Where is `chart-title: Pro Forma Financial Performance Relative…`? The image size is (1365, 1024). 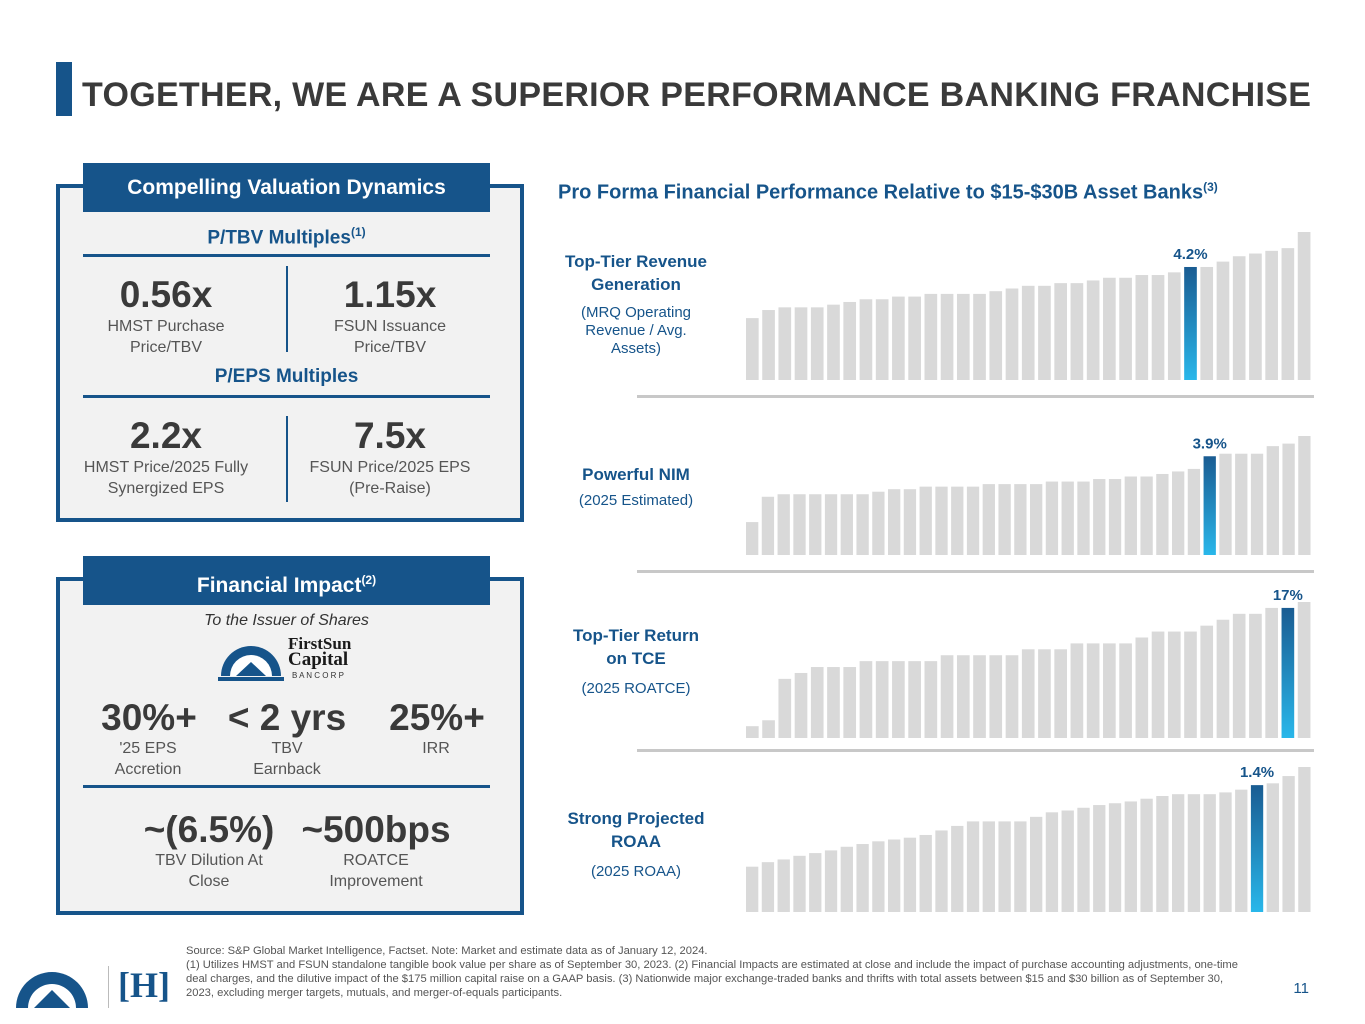
chart-title: Pro Forma Financial Performance Relative… is located at coordinates (888, 192).